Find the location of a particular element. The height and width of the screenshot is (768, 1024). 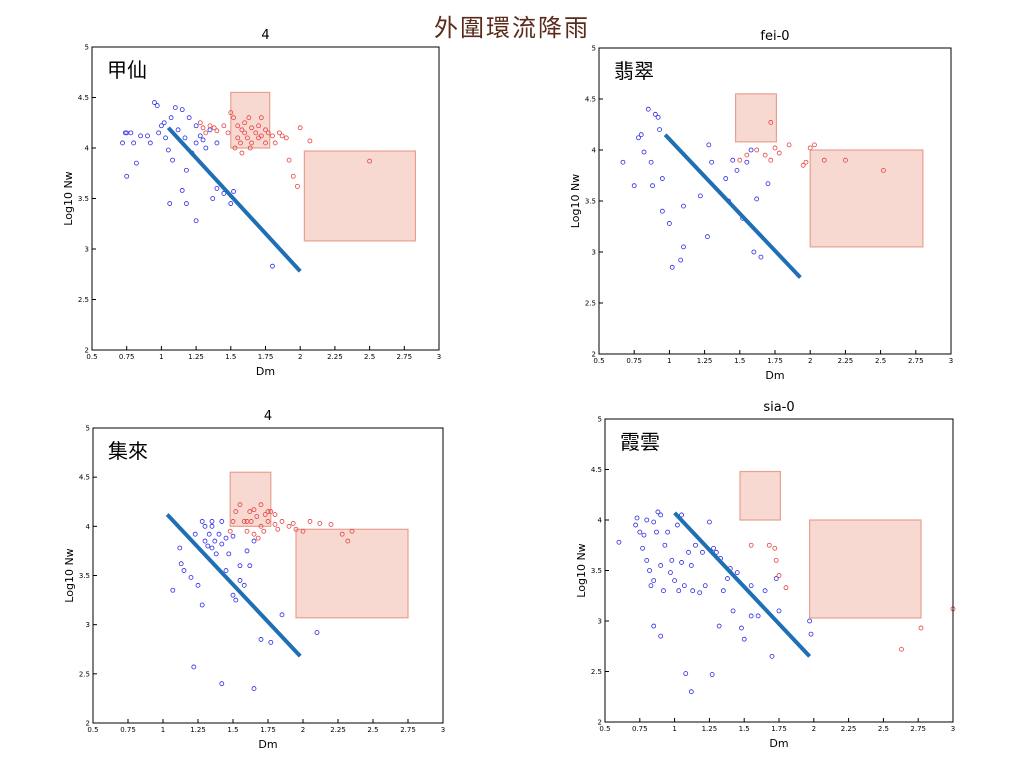

x-tick-label: 0.75 is located at coordinates (127, 357).